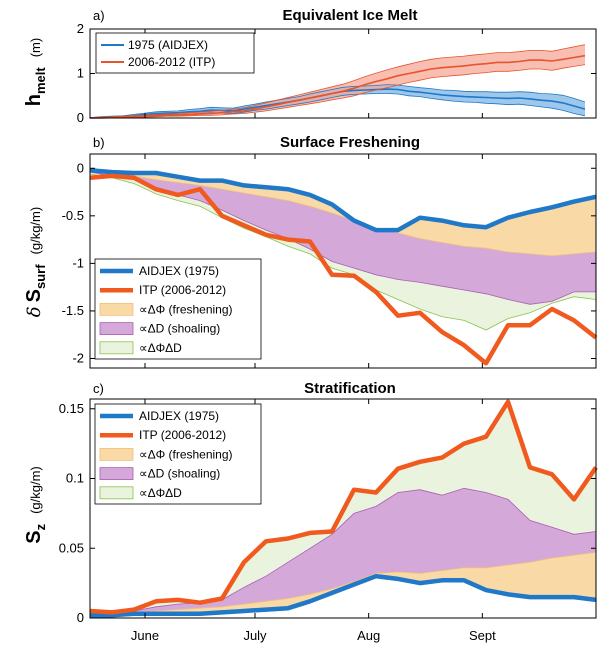 This screenshot has height=645, width=611. I want to click on panel-c-ylabel-unit: (g/kg/m), so click(35, 490).